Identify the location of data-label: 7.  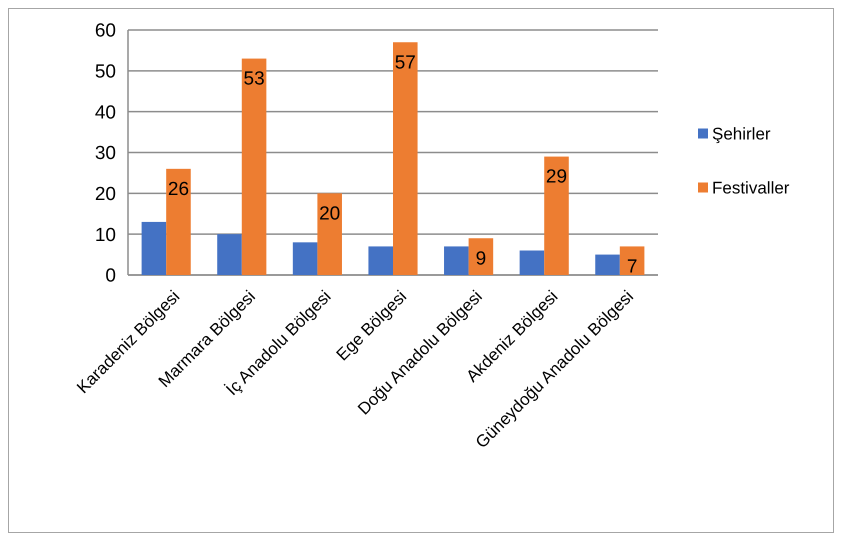
(632, 267).